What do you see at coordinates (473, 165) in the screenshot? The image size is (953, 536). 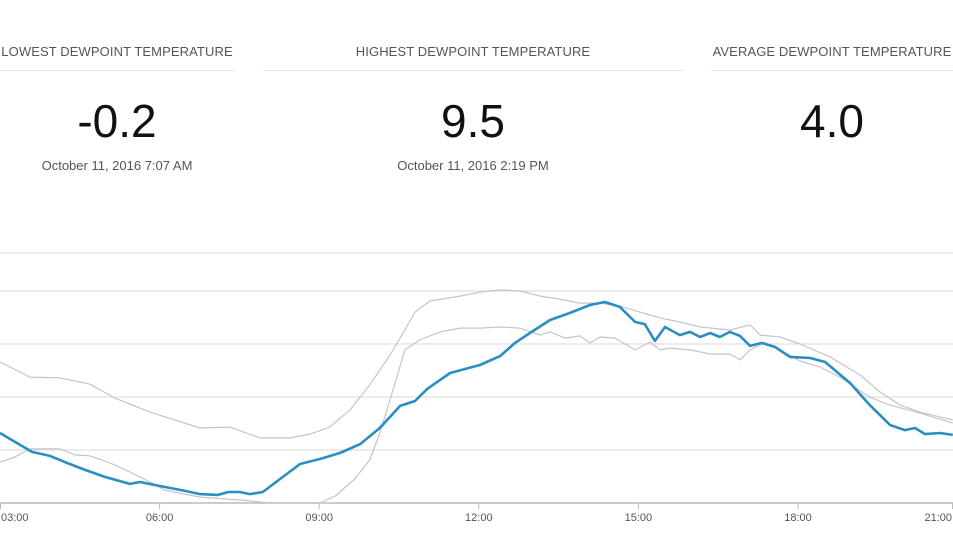 I see `stat-date: October 11, 2016 2:19 PM` at bounding box center [473, 165].